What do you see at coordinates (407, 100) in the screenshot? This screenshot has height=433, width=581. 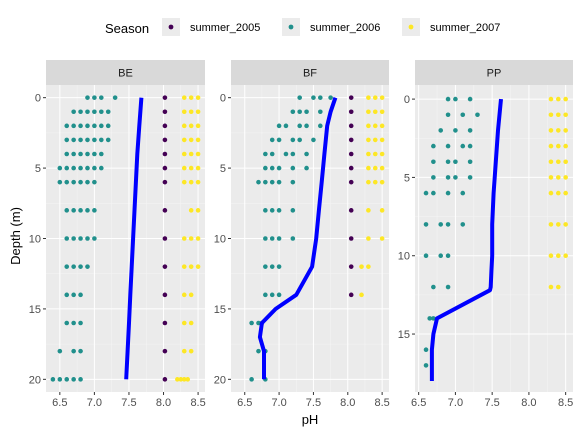 I see `y-tick-label: 0` at bounding box center [407, 100].